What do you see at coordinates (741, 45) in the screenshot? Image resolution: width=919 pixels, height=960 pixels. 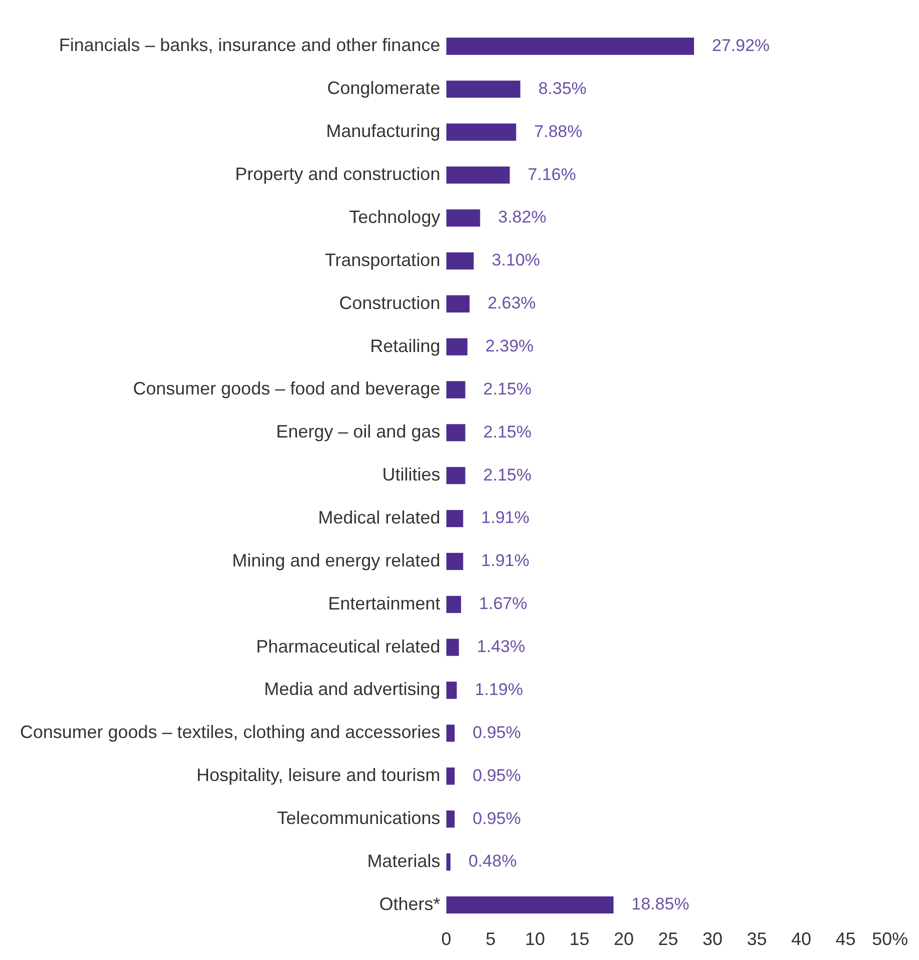 I see `data-label: 27.92%` at bounding box center [741, 45].